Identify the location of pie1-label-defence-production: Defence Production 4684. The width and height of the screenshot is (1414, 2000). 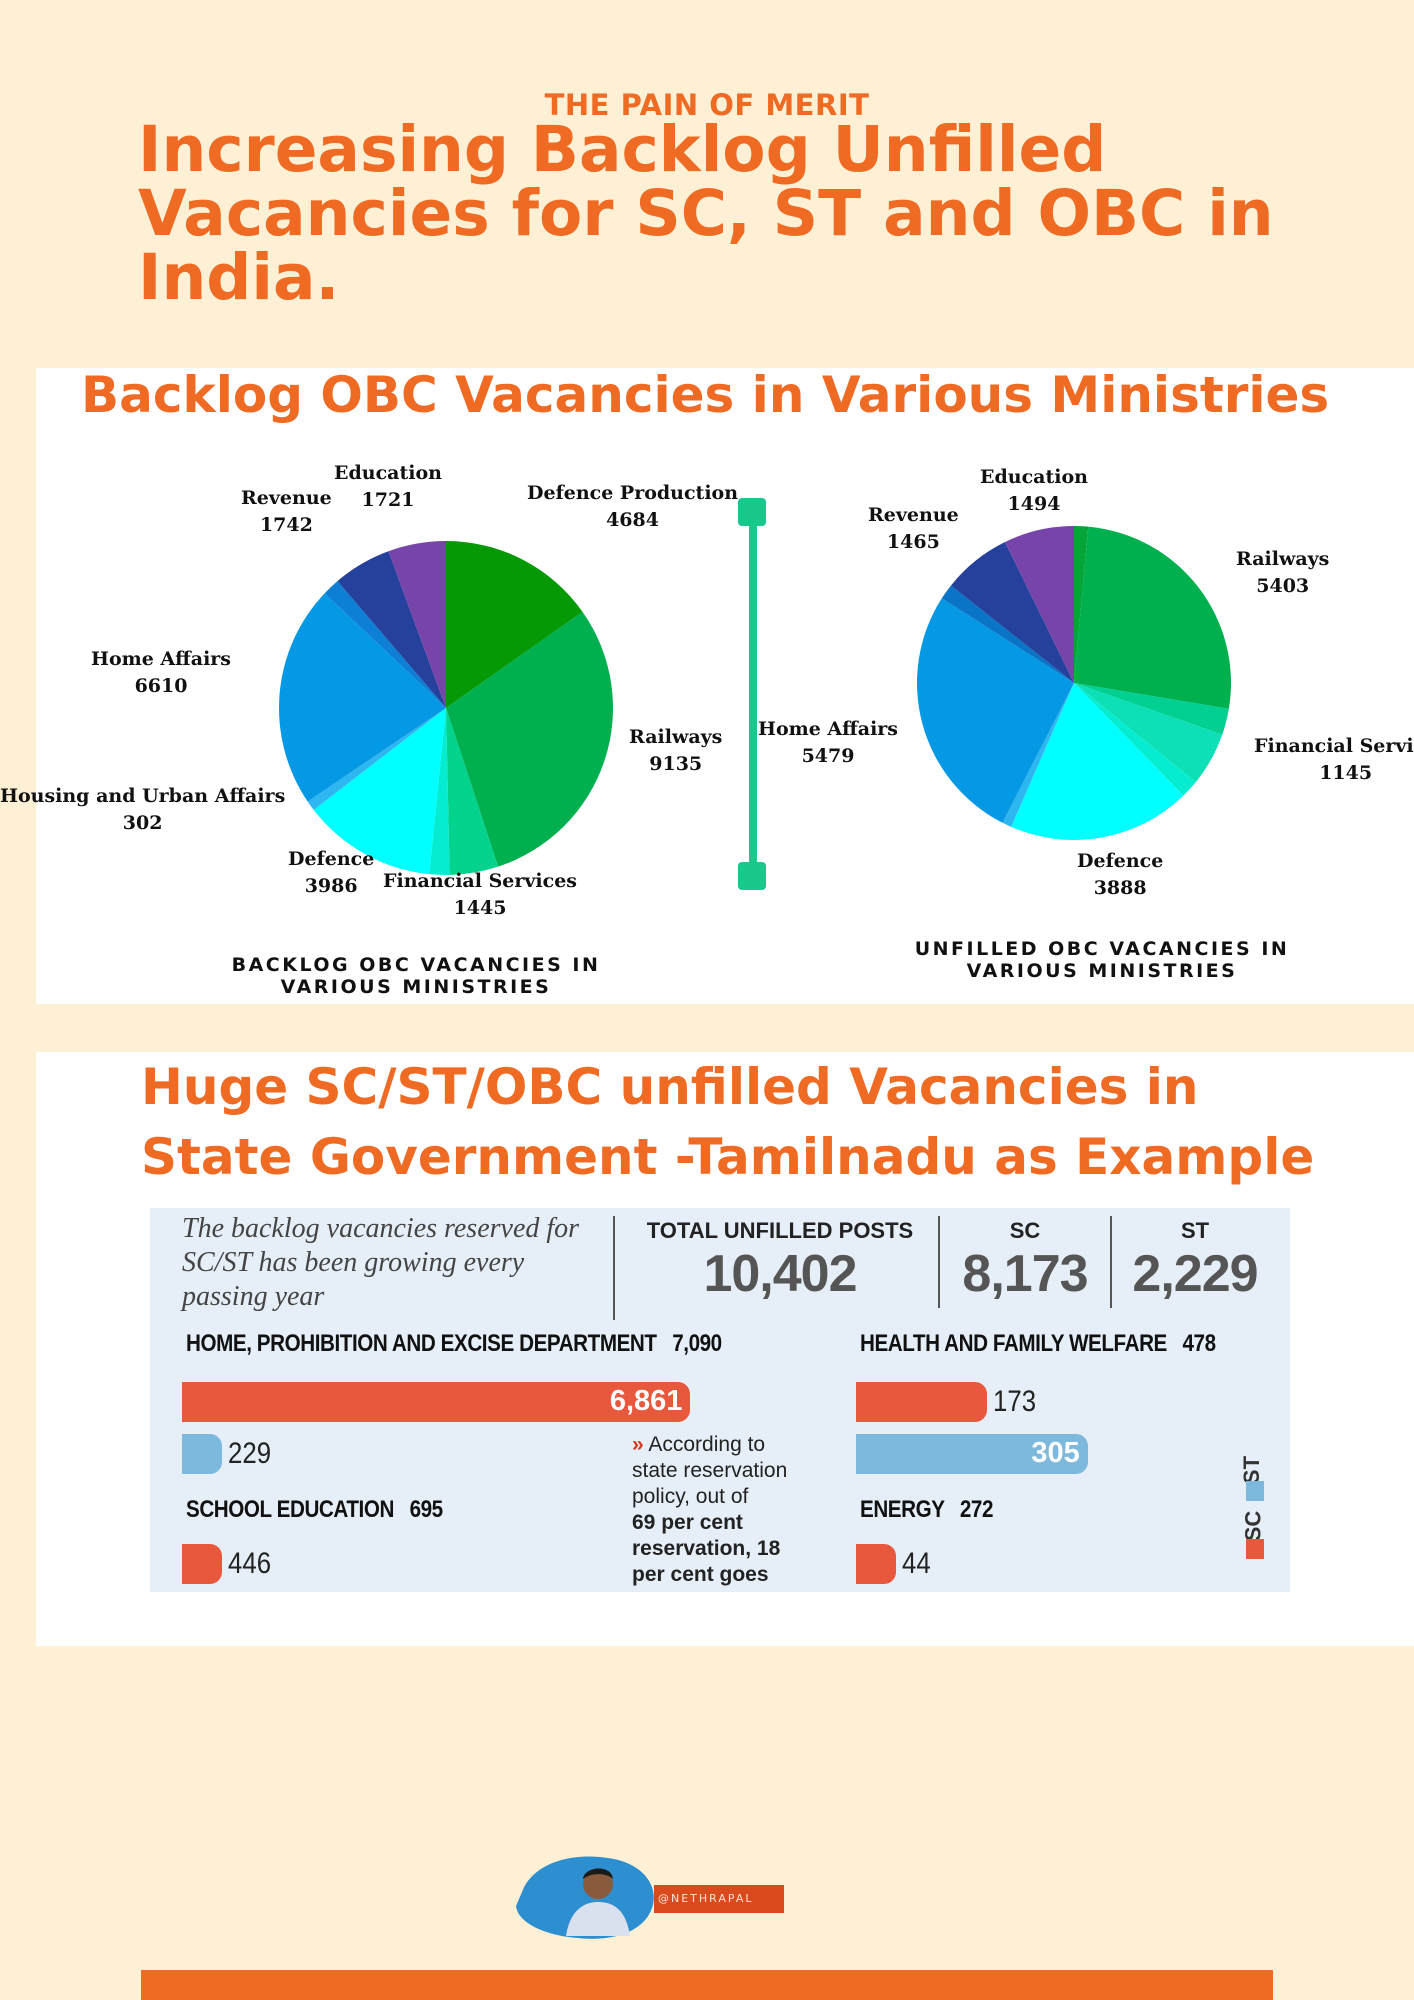
(632, 507).